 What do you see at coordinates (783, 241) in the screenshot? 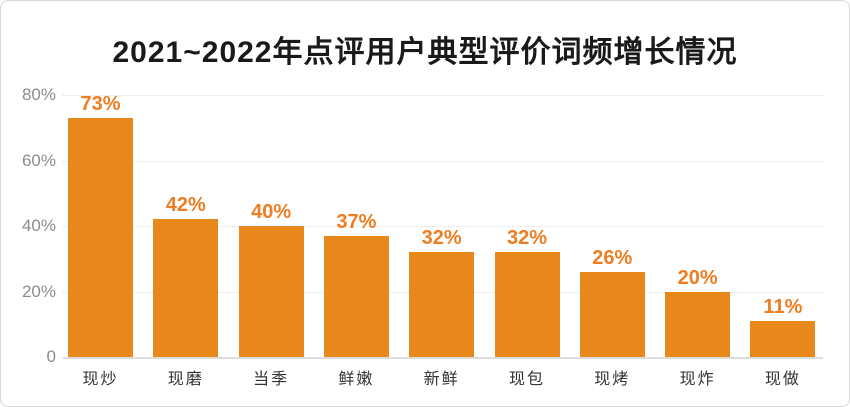
I see `bar-column: 11% 现做` at bounding box center [783, 241].